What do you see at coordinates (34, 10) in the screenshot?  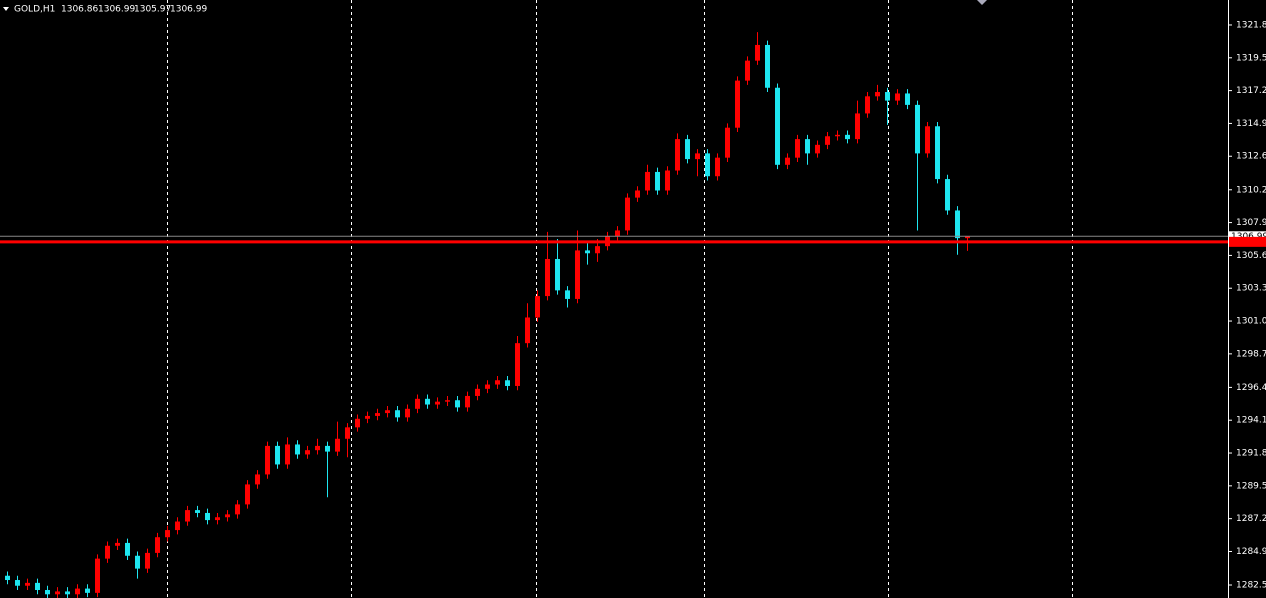 I see `chart-title: GOLD,H1` at bounding box center [34, 10].